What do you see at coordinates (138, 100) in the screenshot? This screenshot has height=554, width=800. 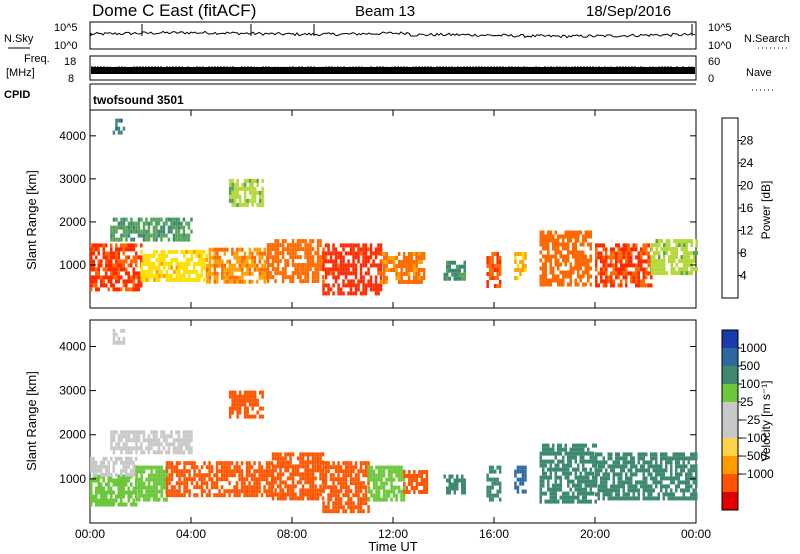 I see `cpid-value: twofsound 3501` at bounding box center [138, 100].